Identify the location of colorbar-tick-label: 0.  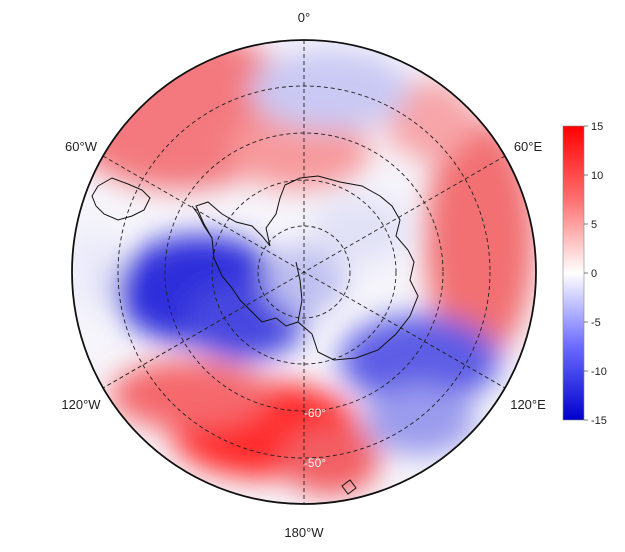
(594, 274).